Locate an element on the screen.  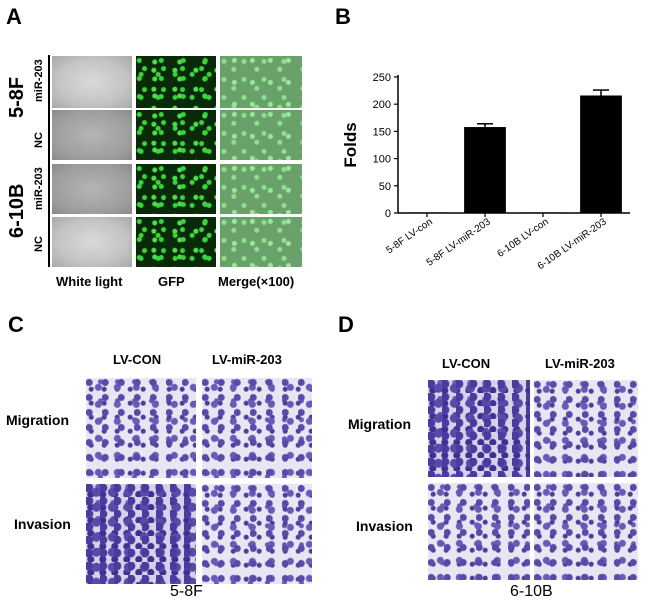
panel-c-caption: 5-8F is located at coordinates (186, 591).